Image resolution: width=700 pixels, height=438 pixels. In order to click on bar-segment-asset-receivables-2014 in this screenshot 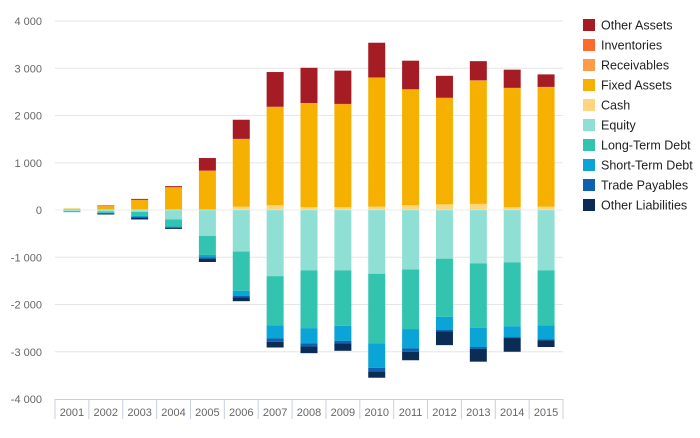, I will do `click(512, 88)`.